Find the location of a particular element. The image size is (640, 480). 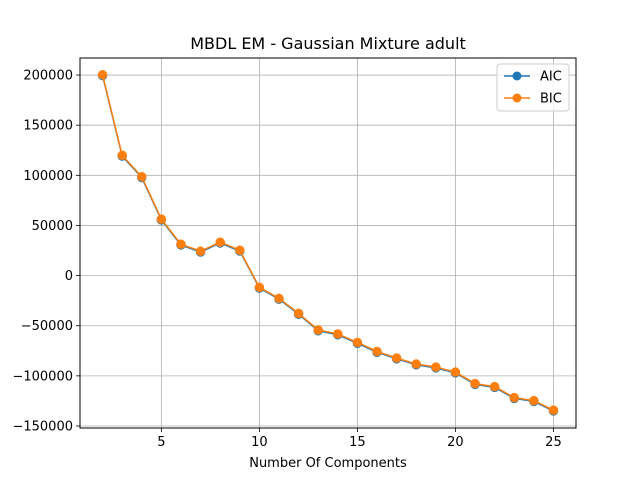

y-tick-label: 150000 is located at coordinates (48, 126).